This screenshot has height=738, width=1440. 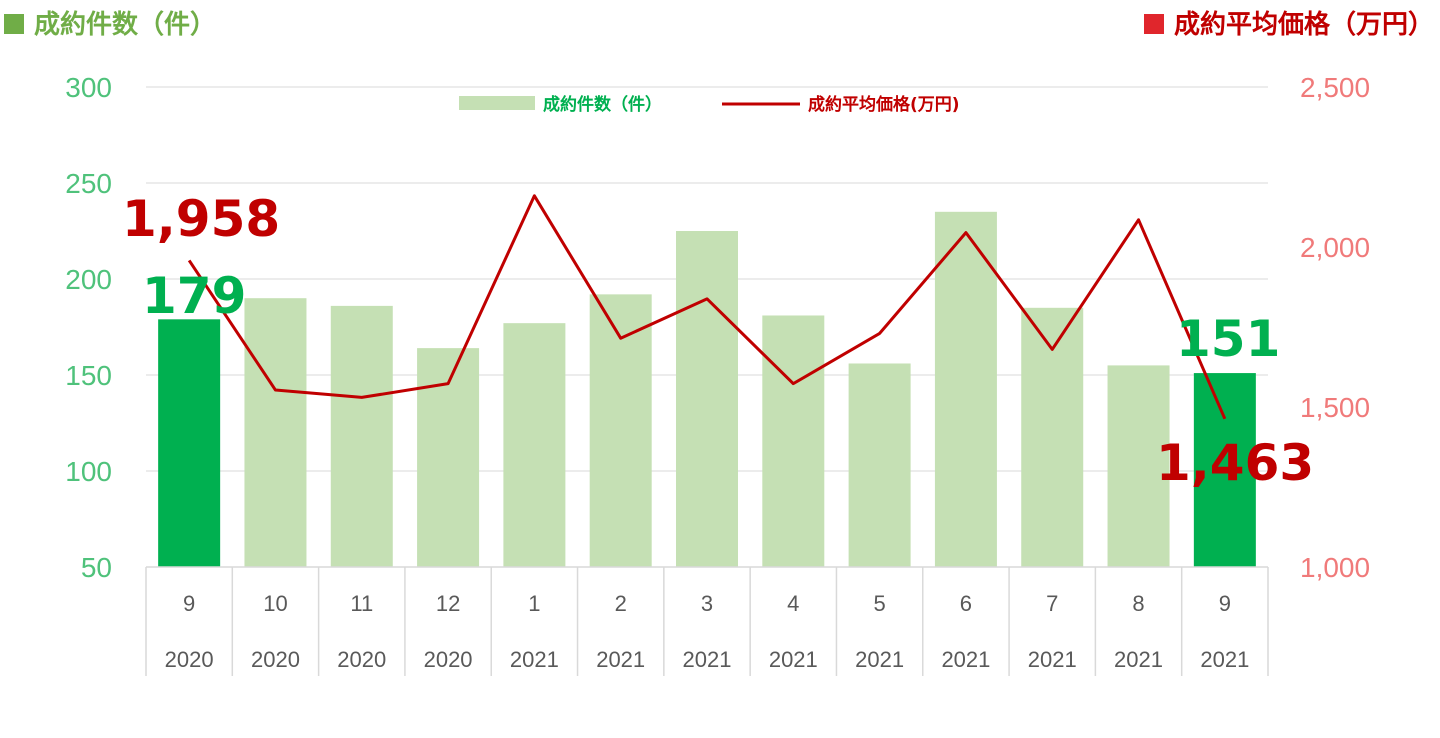 I want to click on month-label: 1, so click(x=534, y=603).